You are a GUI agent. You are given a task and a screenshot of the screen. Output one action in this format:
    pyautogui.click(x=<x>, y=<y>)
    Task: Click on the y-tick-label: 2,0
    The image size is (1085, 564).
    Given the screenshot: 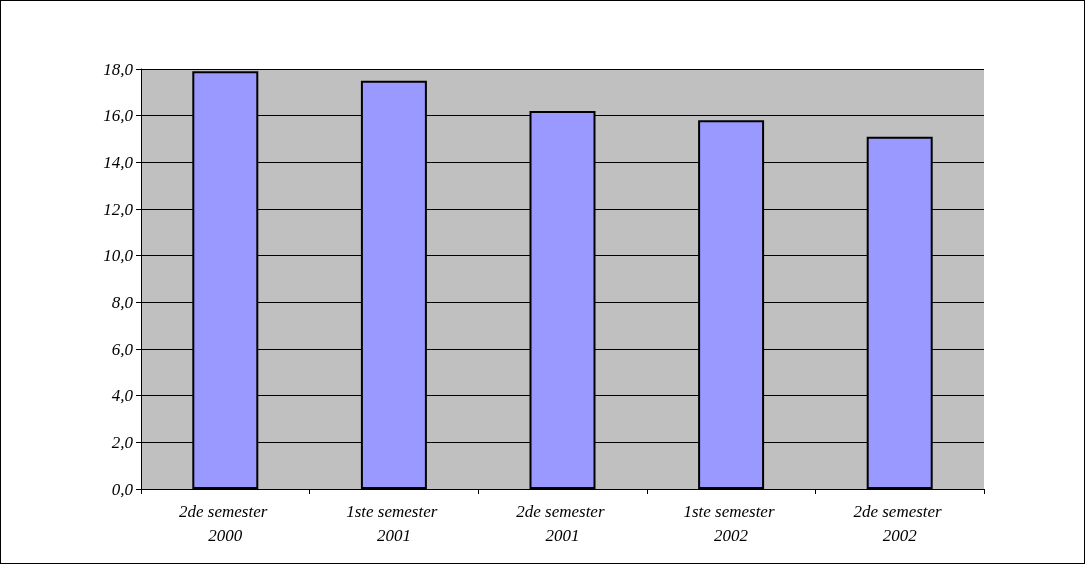 What is the action you would take?
    pyautogui.click(x=122, y=442)
    